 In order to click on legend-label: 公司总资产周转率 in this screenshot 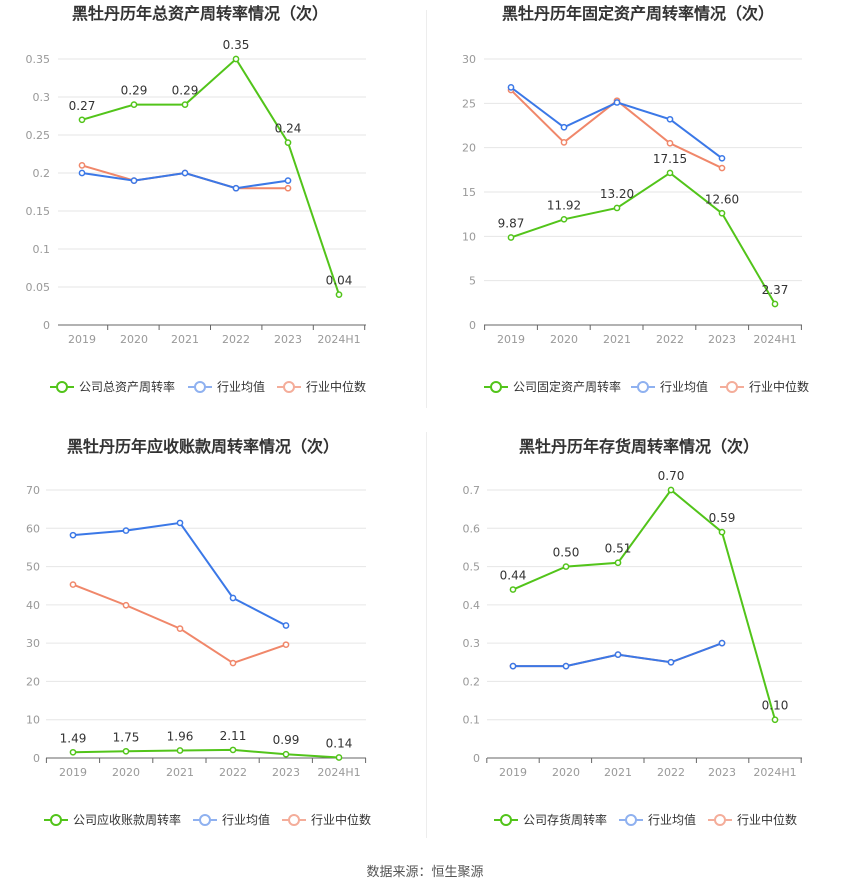, I will do `click(127, 386)`.